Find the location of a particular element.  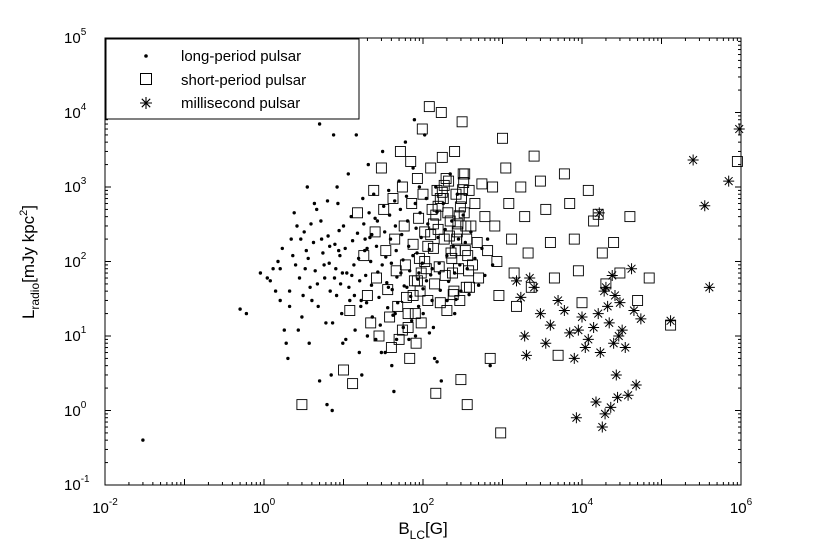

y-axis-label: Lradio[mJy kpc2] is located at coordinates (30, 262).